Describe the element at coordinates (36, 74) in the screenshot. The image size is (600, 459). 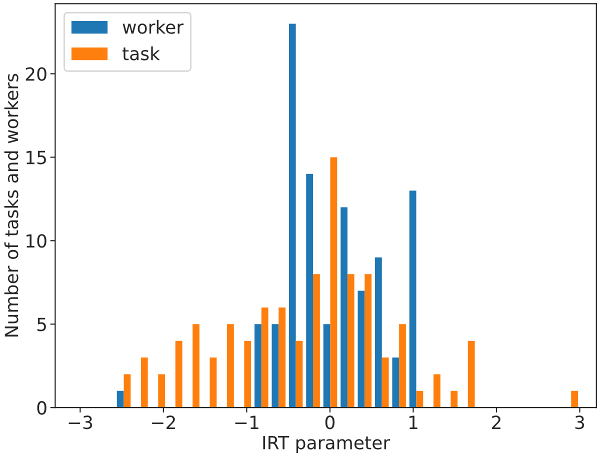
I see `y-tick-label: 20` at that location.